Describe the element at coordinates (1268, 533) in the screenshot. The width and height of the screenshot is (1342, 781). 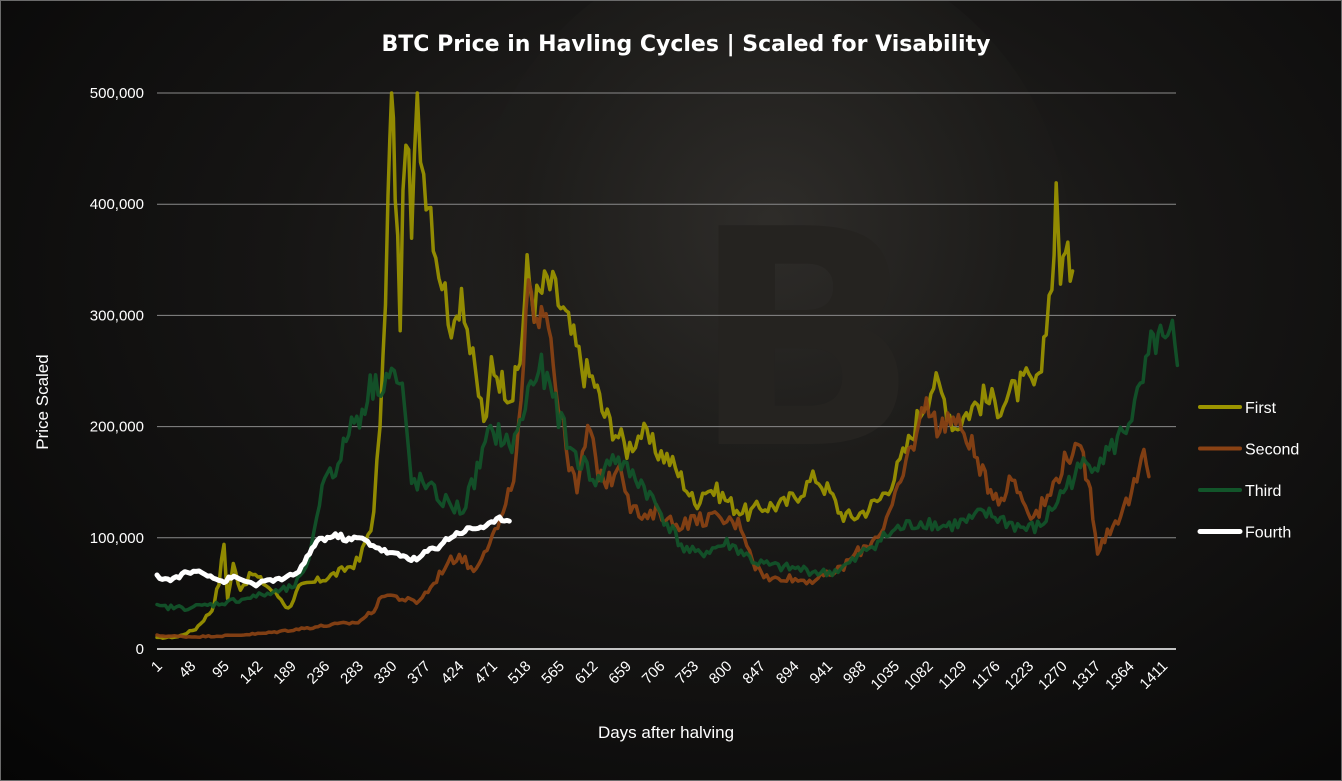
I see `legend-label-fourth: Fourth` at that location.